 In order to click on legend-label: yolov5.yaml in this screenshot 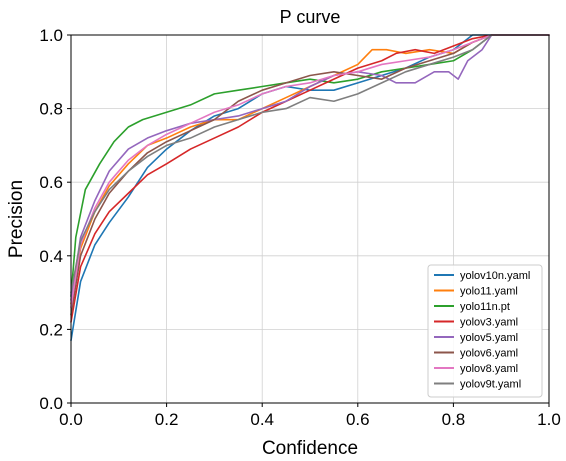, I will do `click(489, 338)`.